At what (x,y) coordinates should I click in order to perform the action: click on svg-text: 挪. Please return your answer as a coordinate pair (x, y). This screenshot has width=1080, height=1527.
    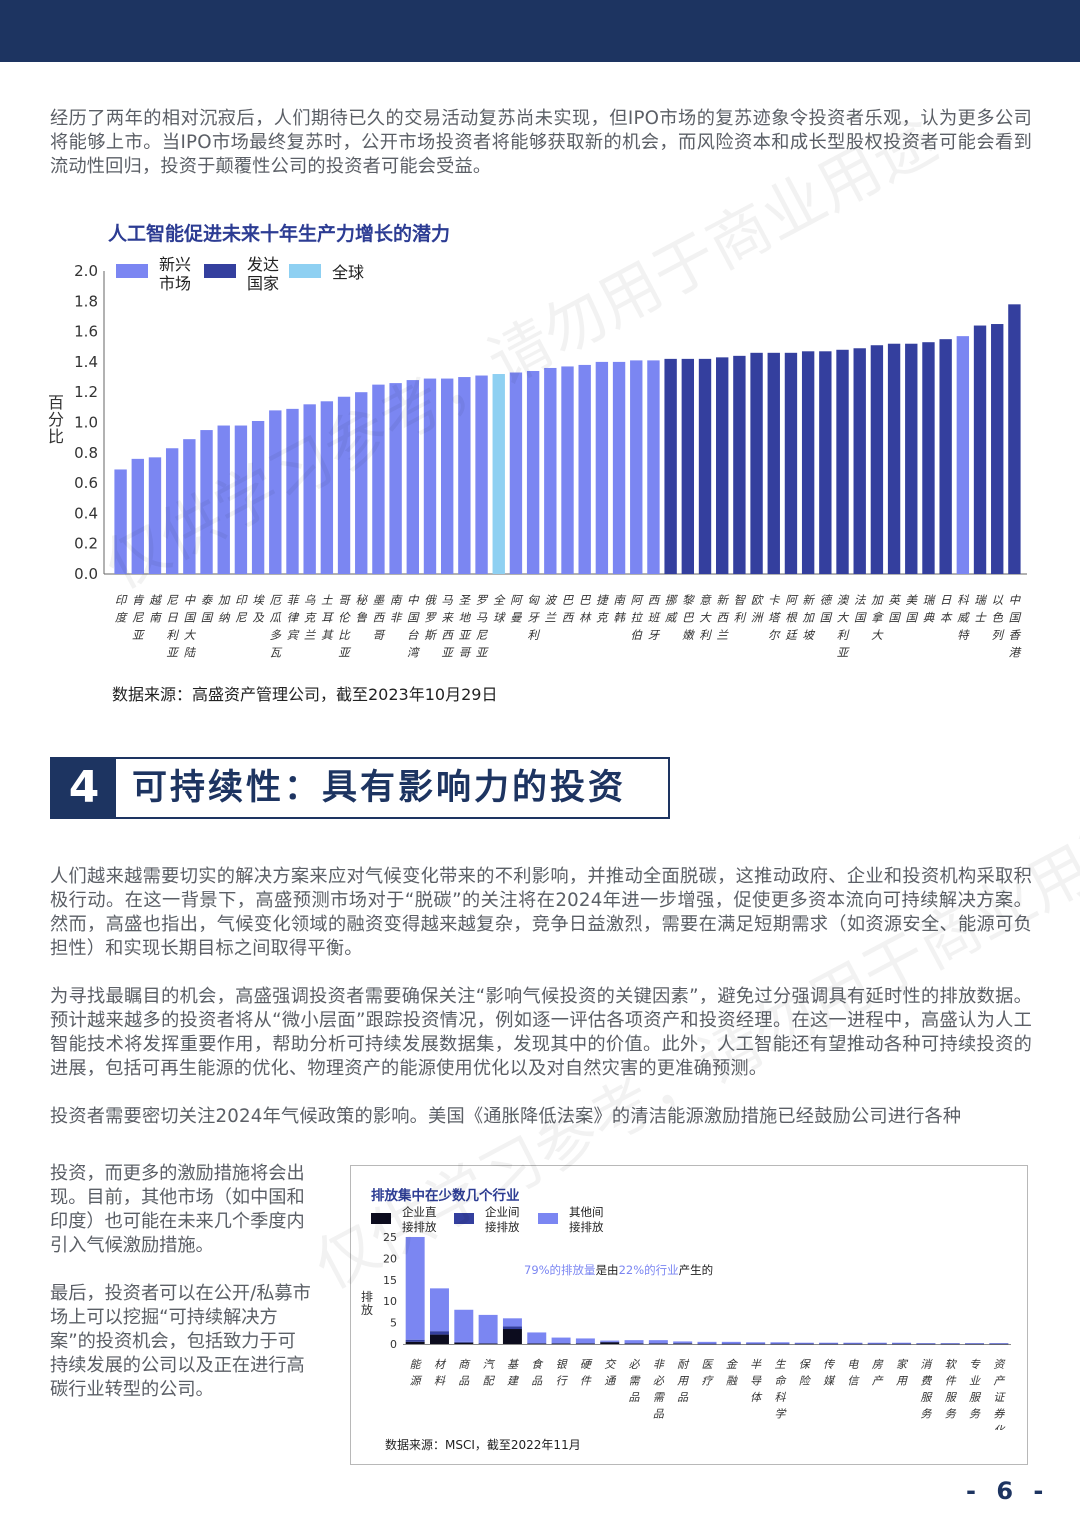
    Looking at the image, I should click on (672, 600).